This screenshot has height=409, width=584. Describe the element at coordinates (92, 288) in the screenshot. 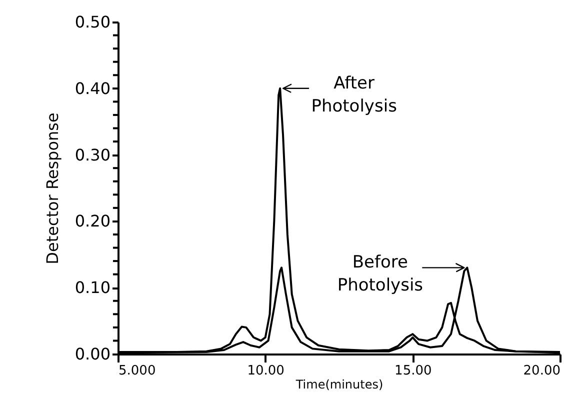

I see `y-tick-label: 0.10` at that location.